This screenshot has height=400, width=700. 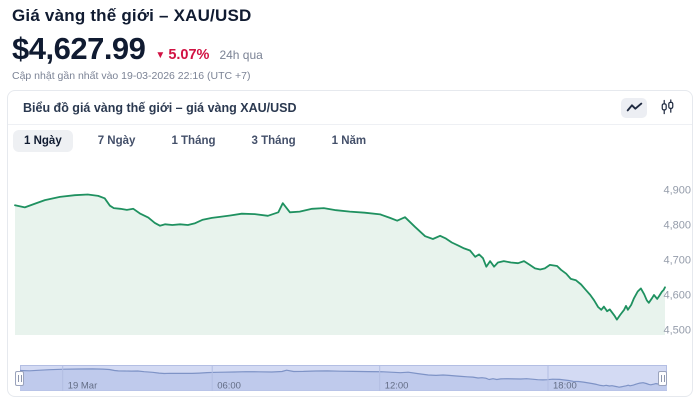 I want to click on y-axis-label: 4,700, so click(x=677, y=261).